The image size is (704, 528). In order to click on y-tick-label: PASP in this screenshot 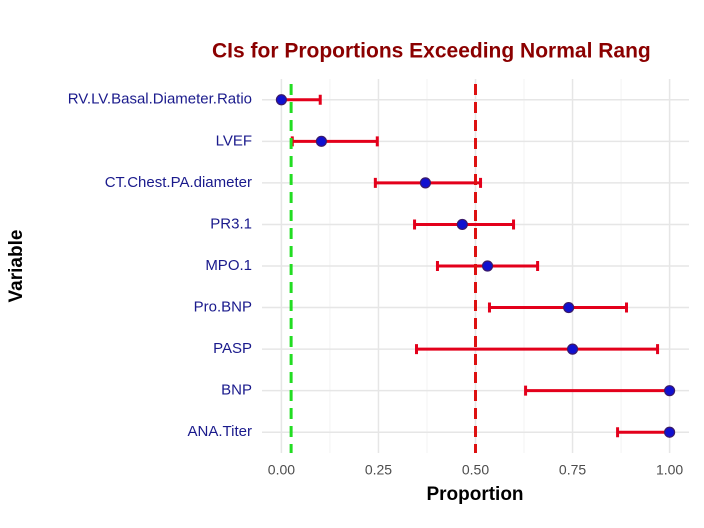, I will do `click(232, 348)`.